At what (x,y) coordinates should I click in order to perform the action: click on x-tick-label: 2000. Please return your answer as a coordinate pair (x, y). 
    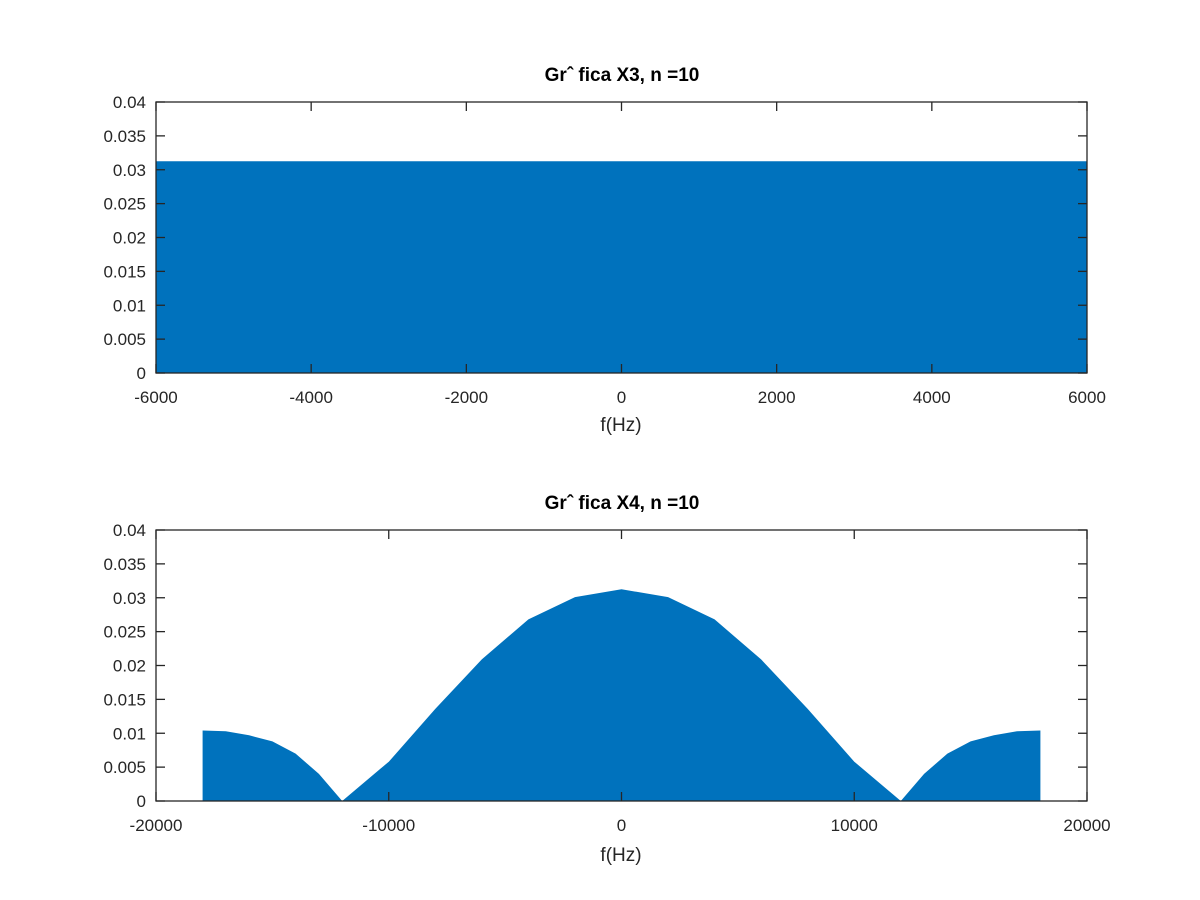
    Looking at the image, I should click on (777, 397).